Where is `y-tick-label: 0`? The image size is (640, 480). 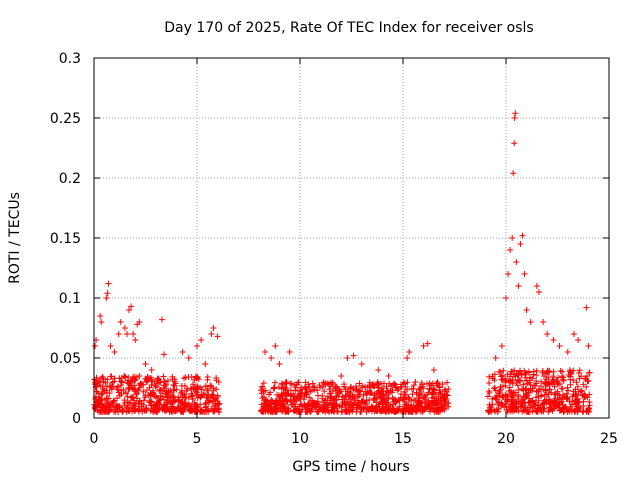
y-tick-label: 0 is located at coordinates (76, 419).